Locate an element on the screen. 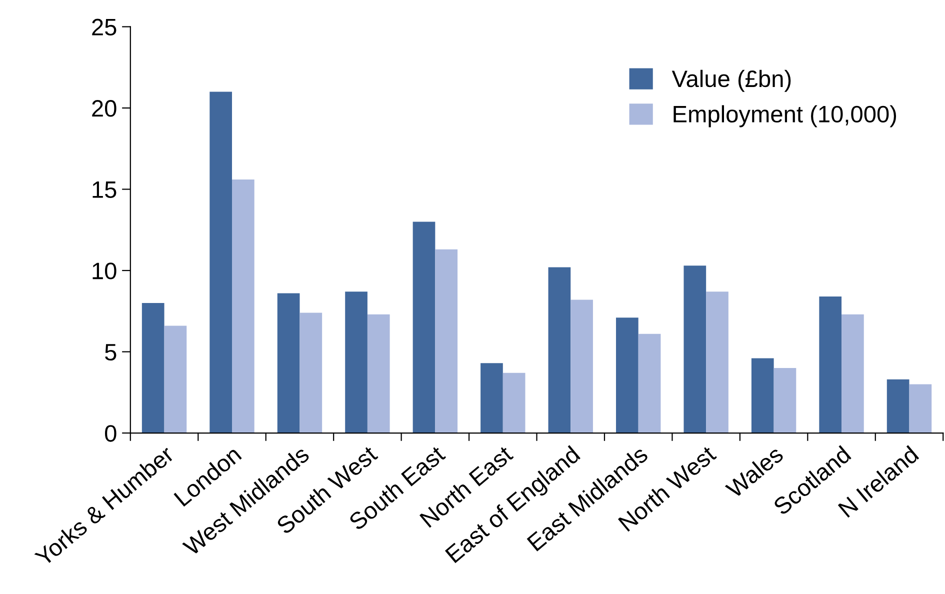 This screenshot has width=945, height=594. y-tick-label: 5 is located at coordinates (110, 352).